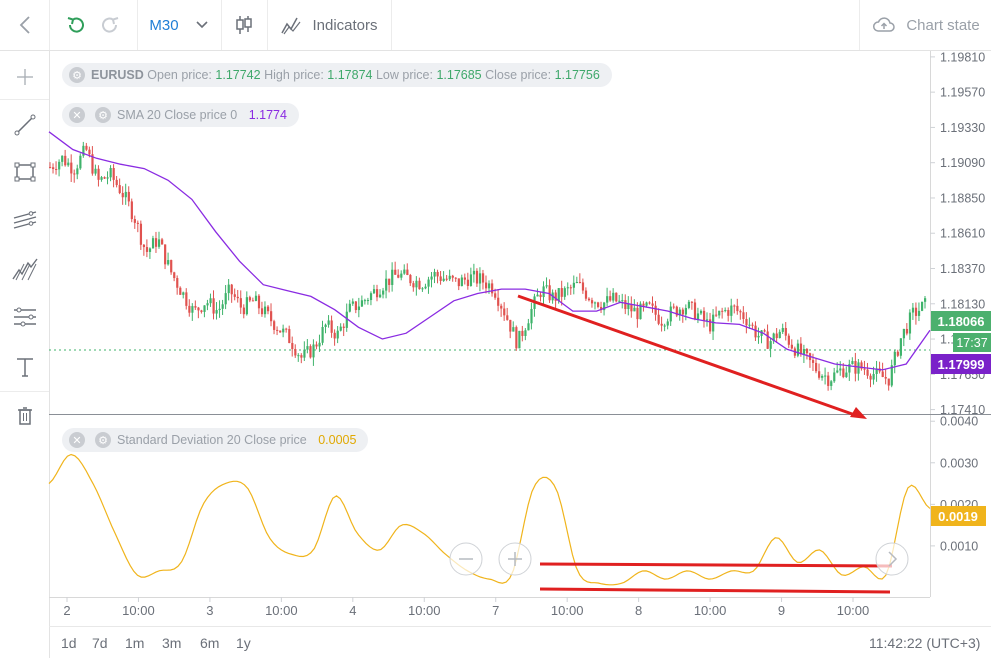  Describe the element at coordinates (24, 269) in the screenshot. I see `fib-tool` at that location.